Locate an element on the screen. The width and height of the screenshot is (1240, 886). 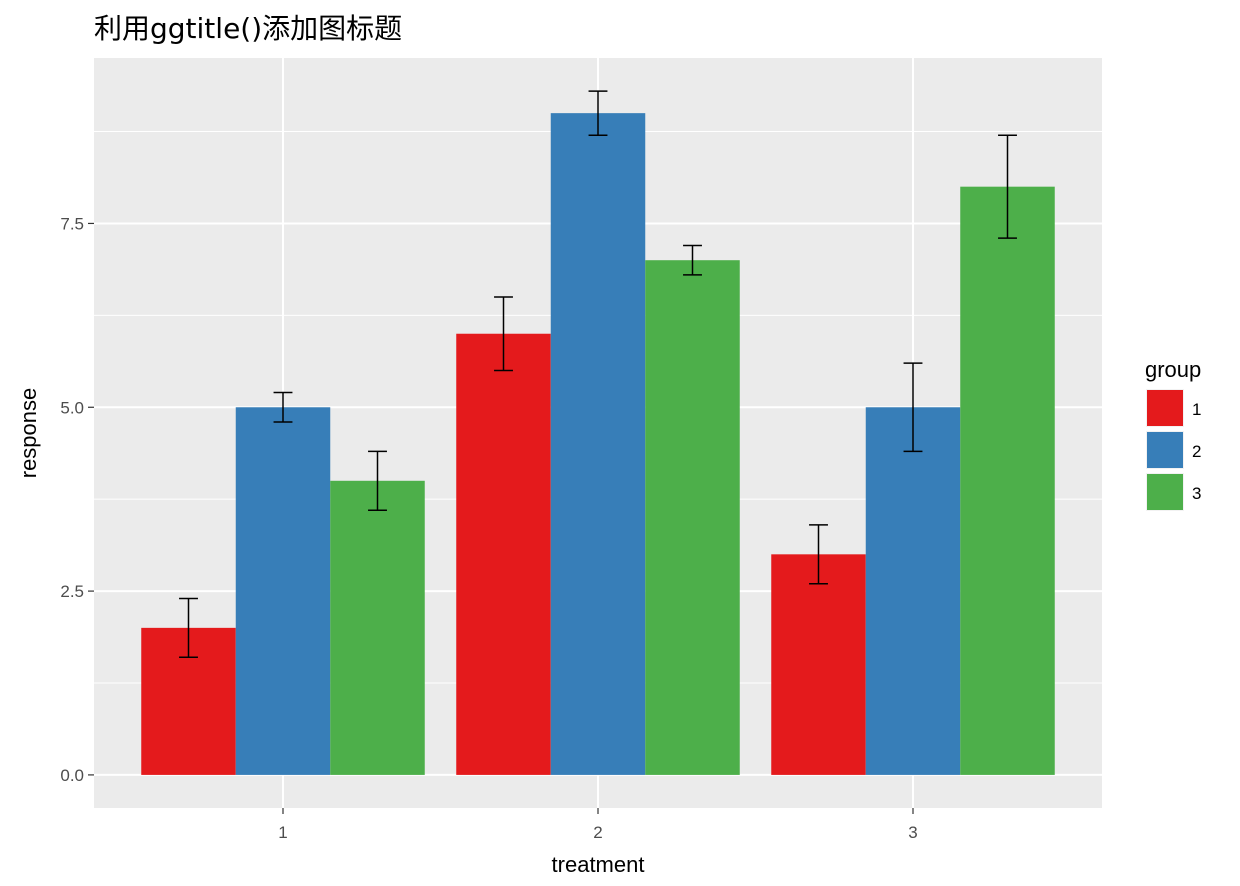
legend-title: group is located at coordinates (1173, 369).